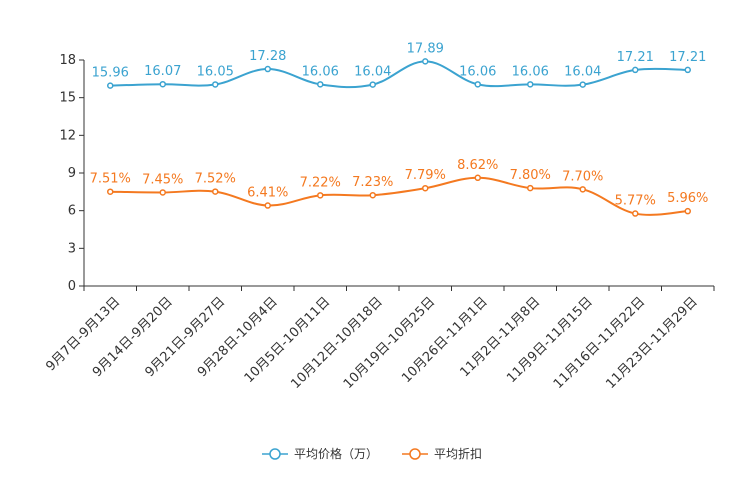  Describe the element at coordinates (687, 198) in the screenshot. I see `data-label: 5.96%` at that location.